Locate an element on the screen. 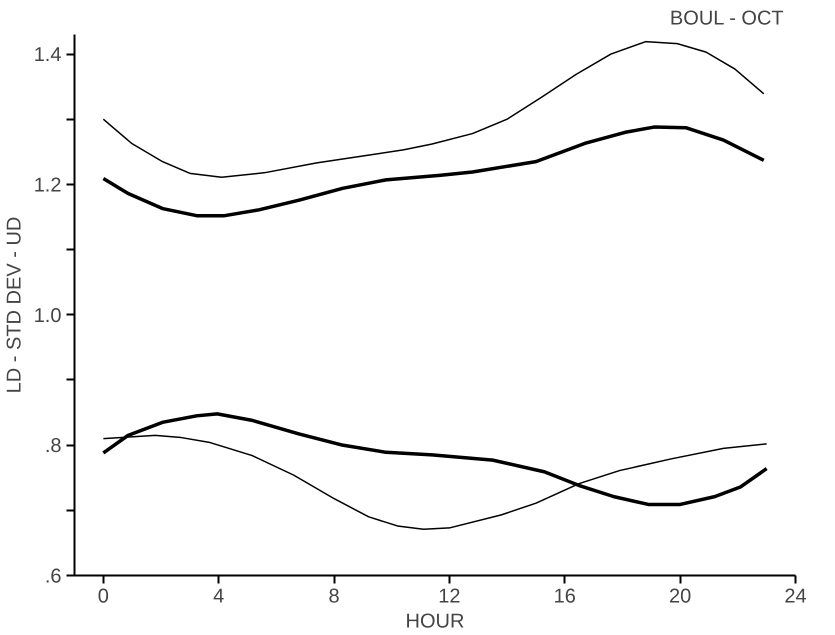 This screenshot has height=635, width=835. y-axis-title: LD - STD DEV - UD is located at coordinates (15, 305).